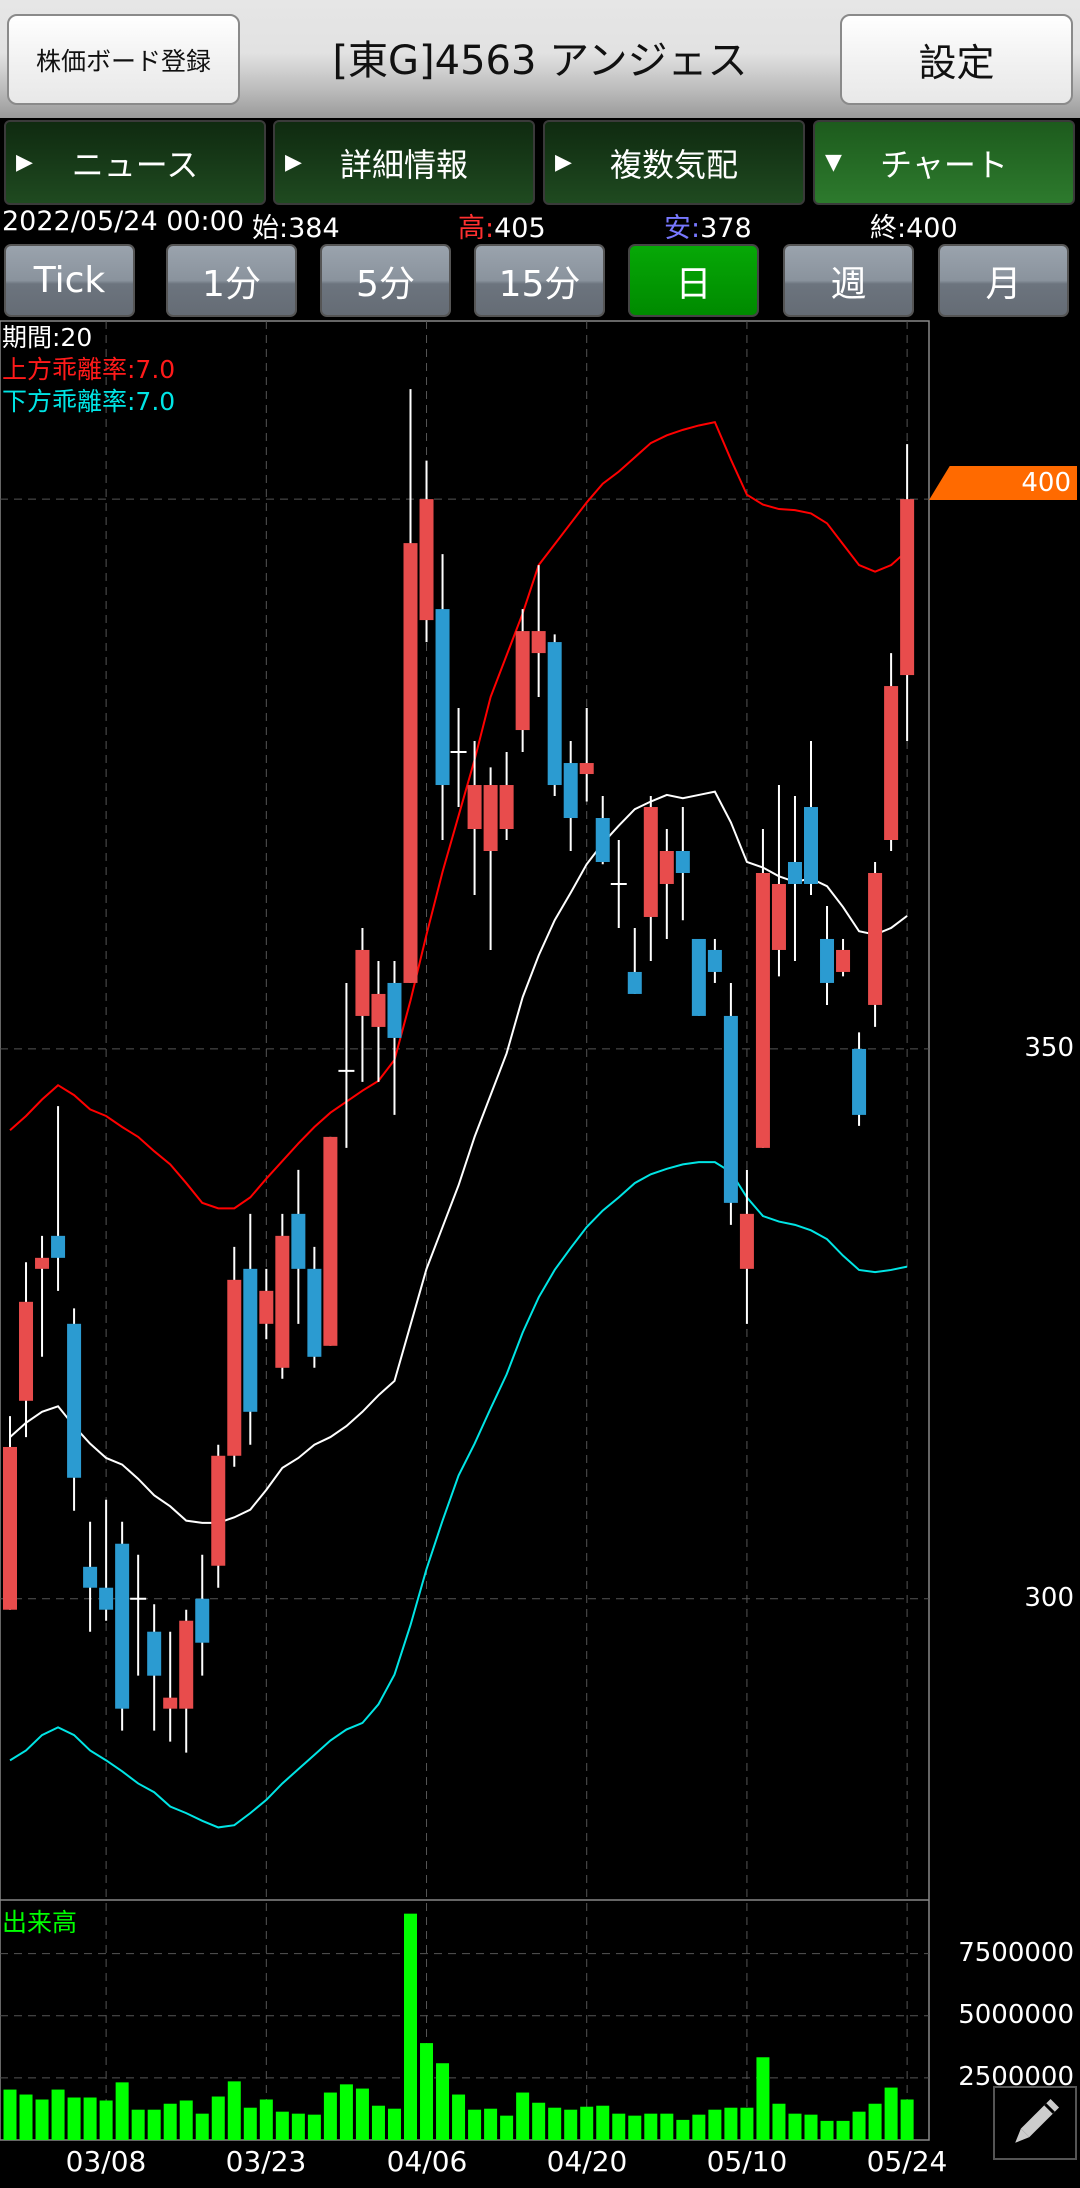 Image resolution: width=1080 pixels, height=2188 pixels. Describe the element at coordinates (69, 280) in the screenshot. I see `period-tick-button: Tick` at that location.